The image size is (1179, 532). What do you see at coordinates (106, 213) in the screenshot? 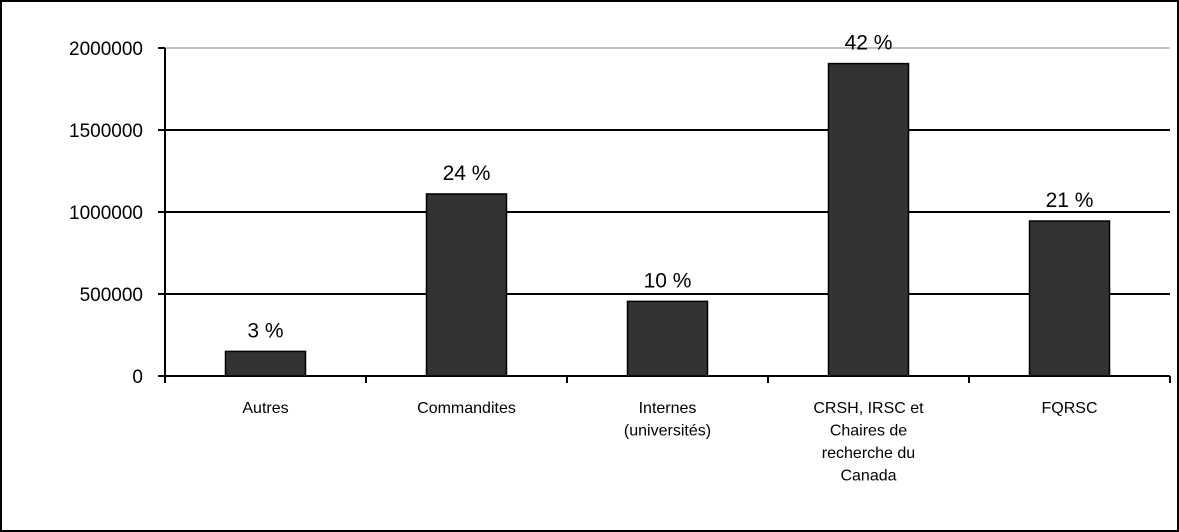
I see `y-tick-label: 1000000` at bounding box center [106, 213].